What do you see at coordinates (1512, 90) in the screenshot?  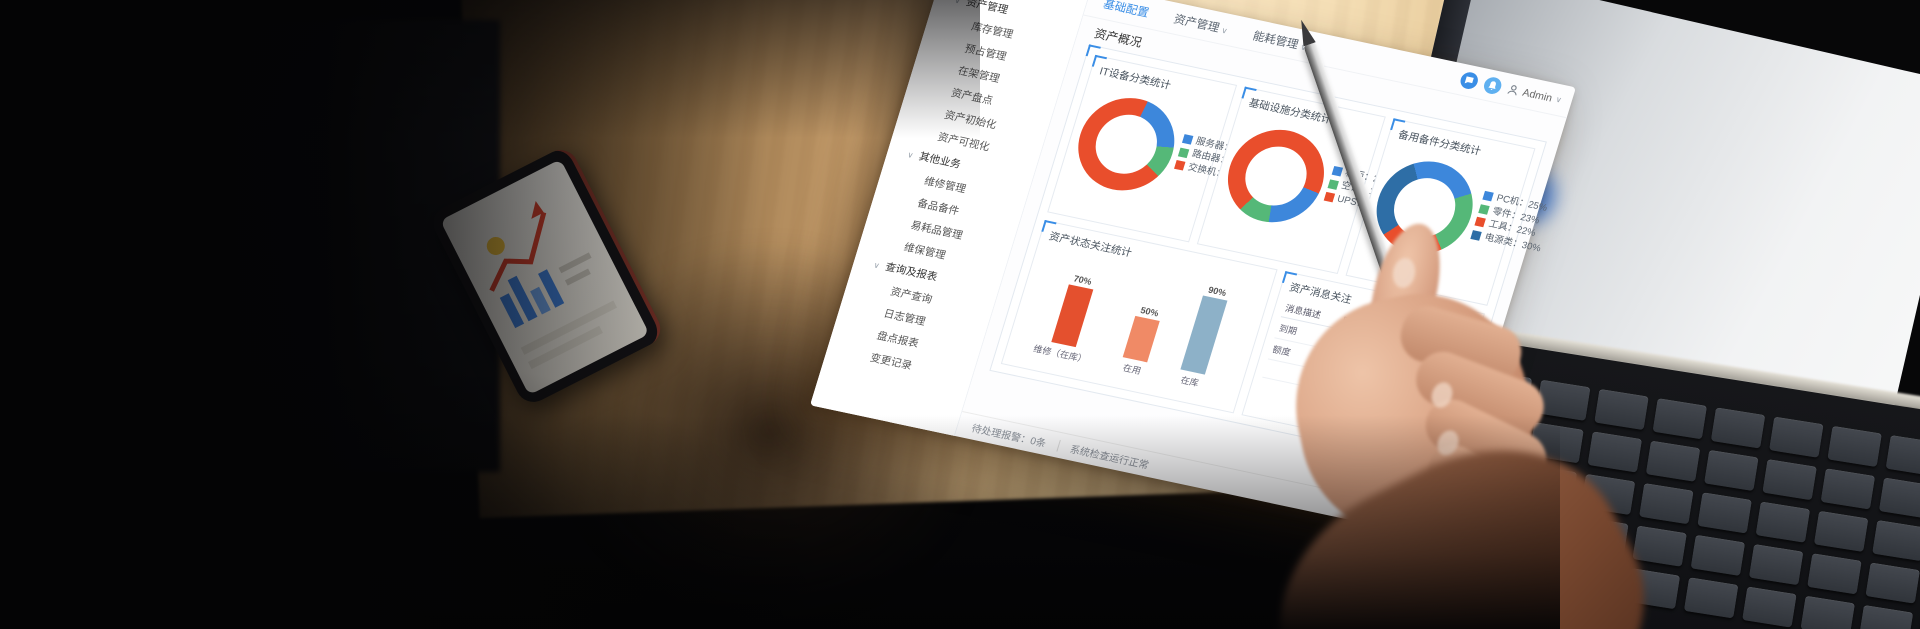 I see `user-icon` at bounding box center [1512, 90].